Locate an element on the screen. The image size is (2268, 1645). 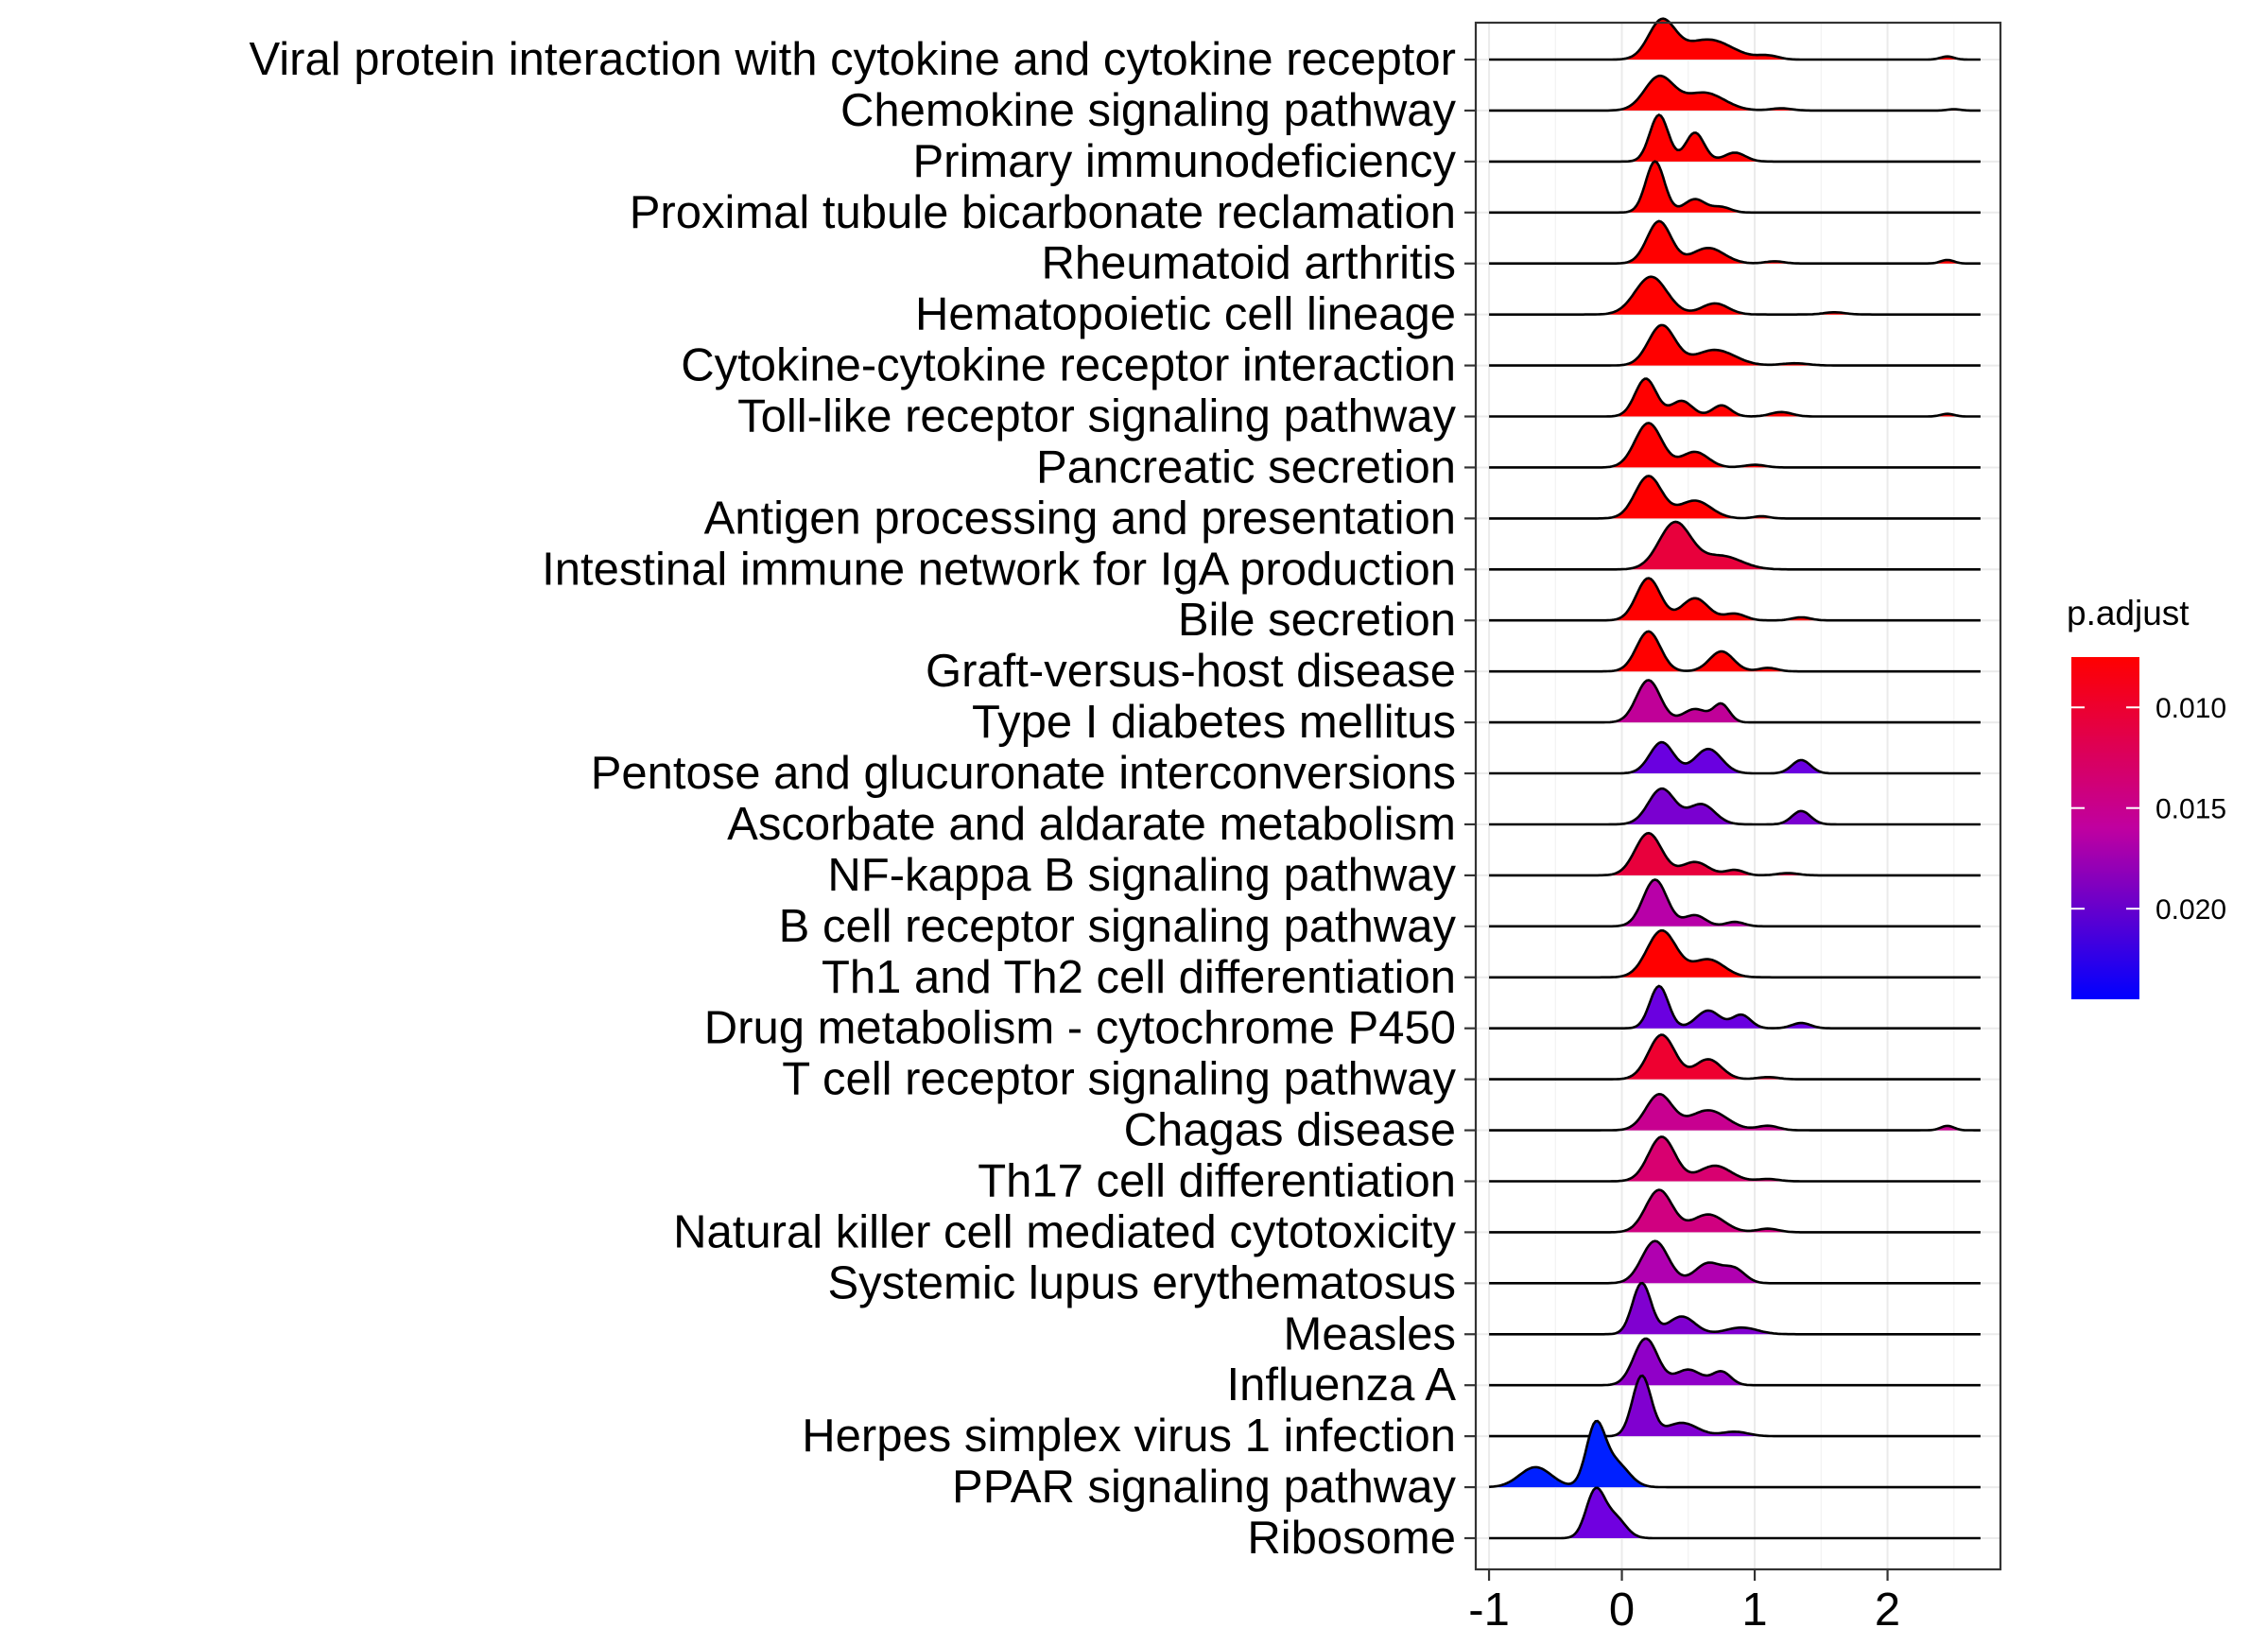
legend-tick-label: 0.020 is located at coordinates (2190, 910).